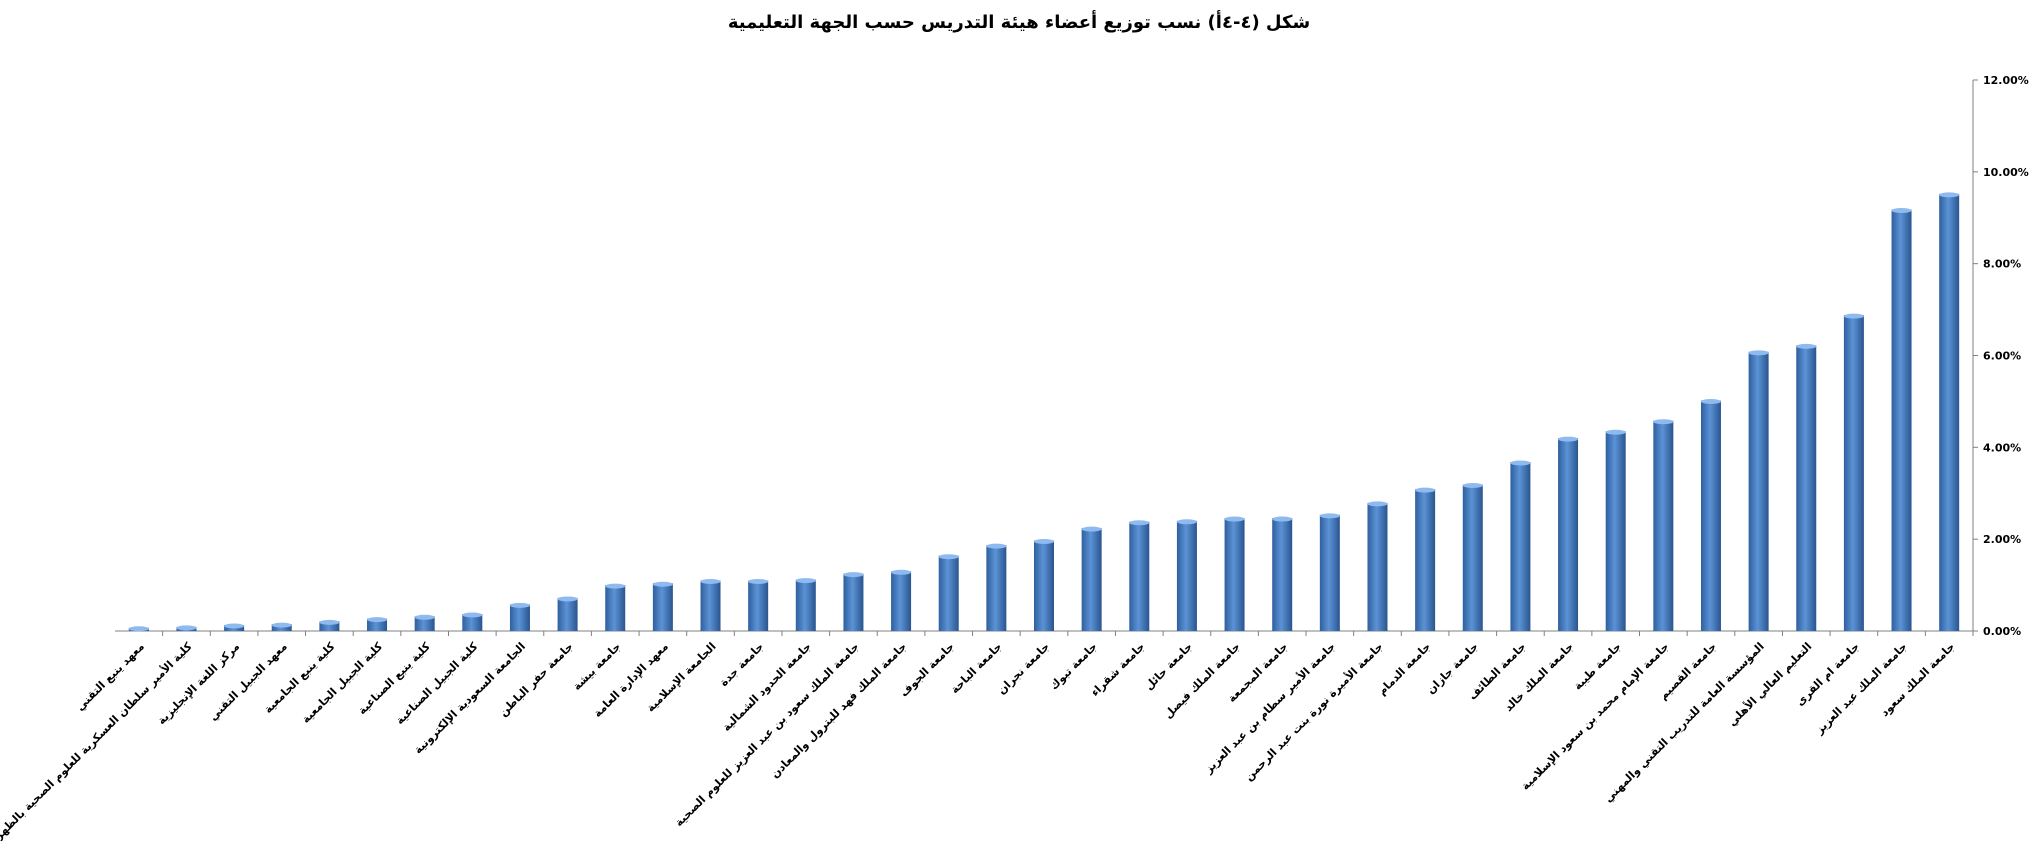  Describe the element at coordinates (437, 684) in the screenshot. I see `category-label: كلية الجبيل الصناعية` at that location.